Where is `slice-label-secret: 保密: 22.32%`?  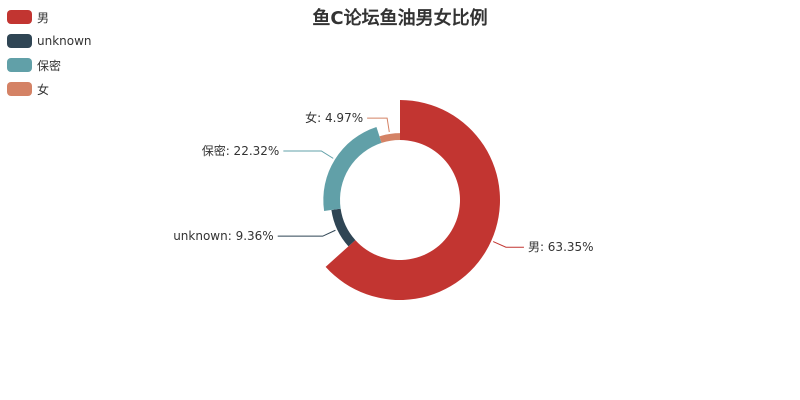
slice-label-secret: 保密: 22.32% is located at coordinates (241, 150).